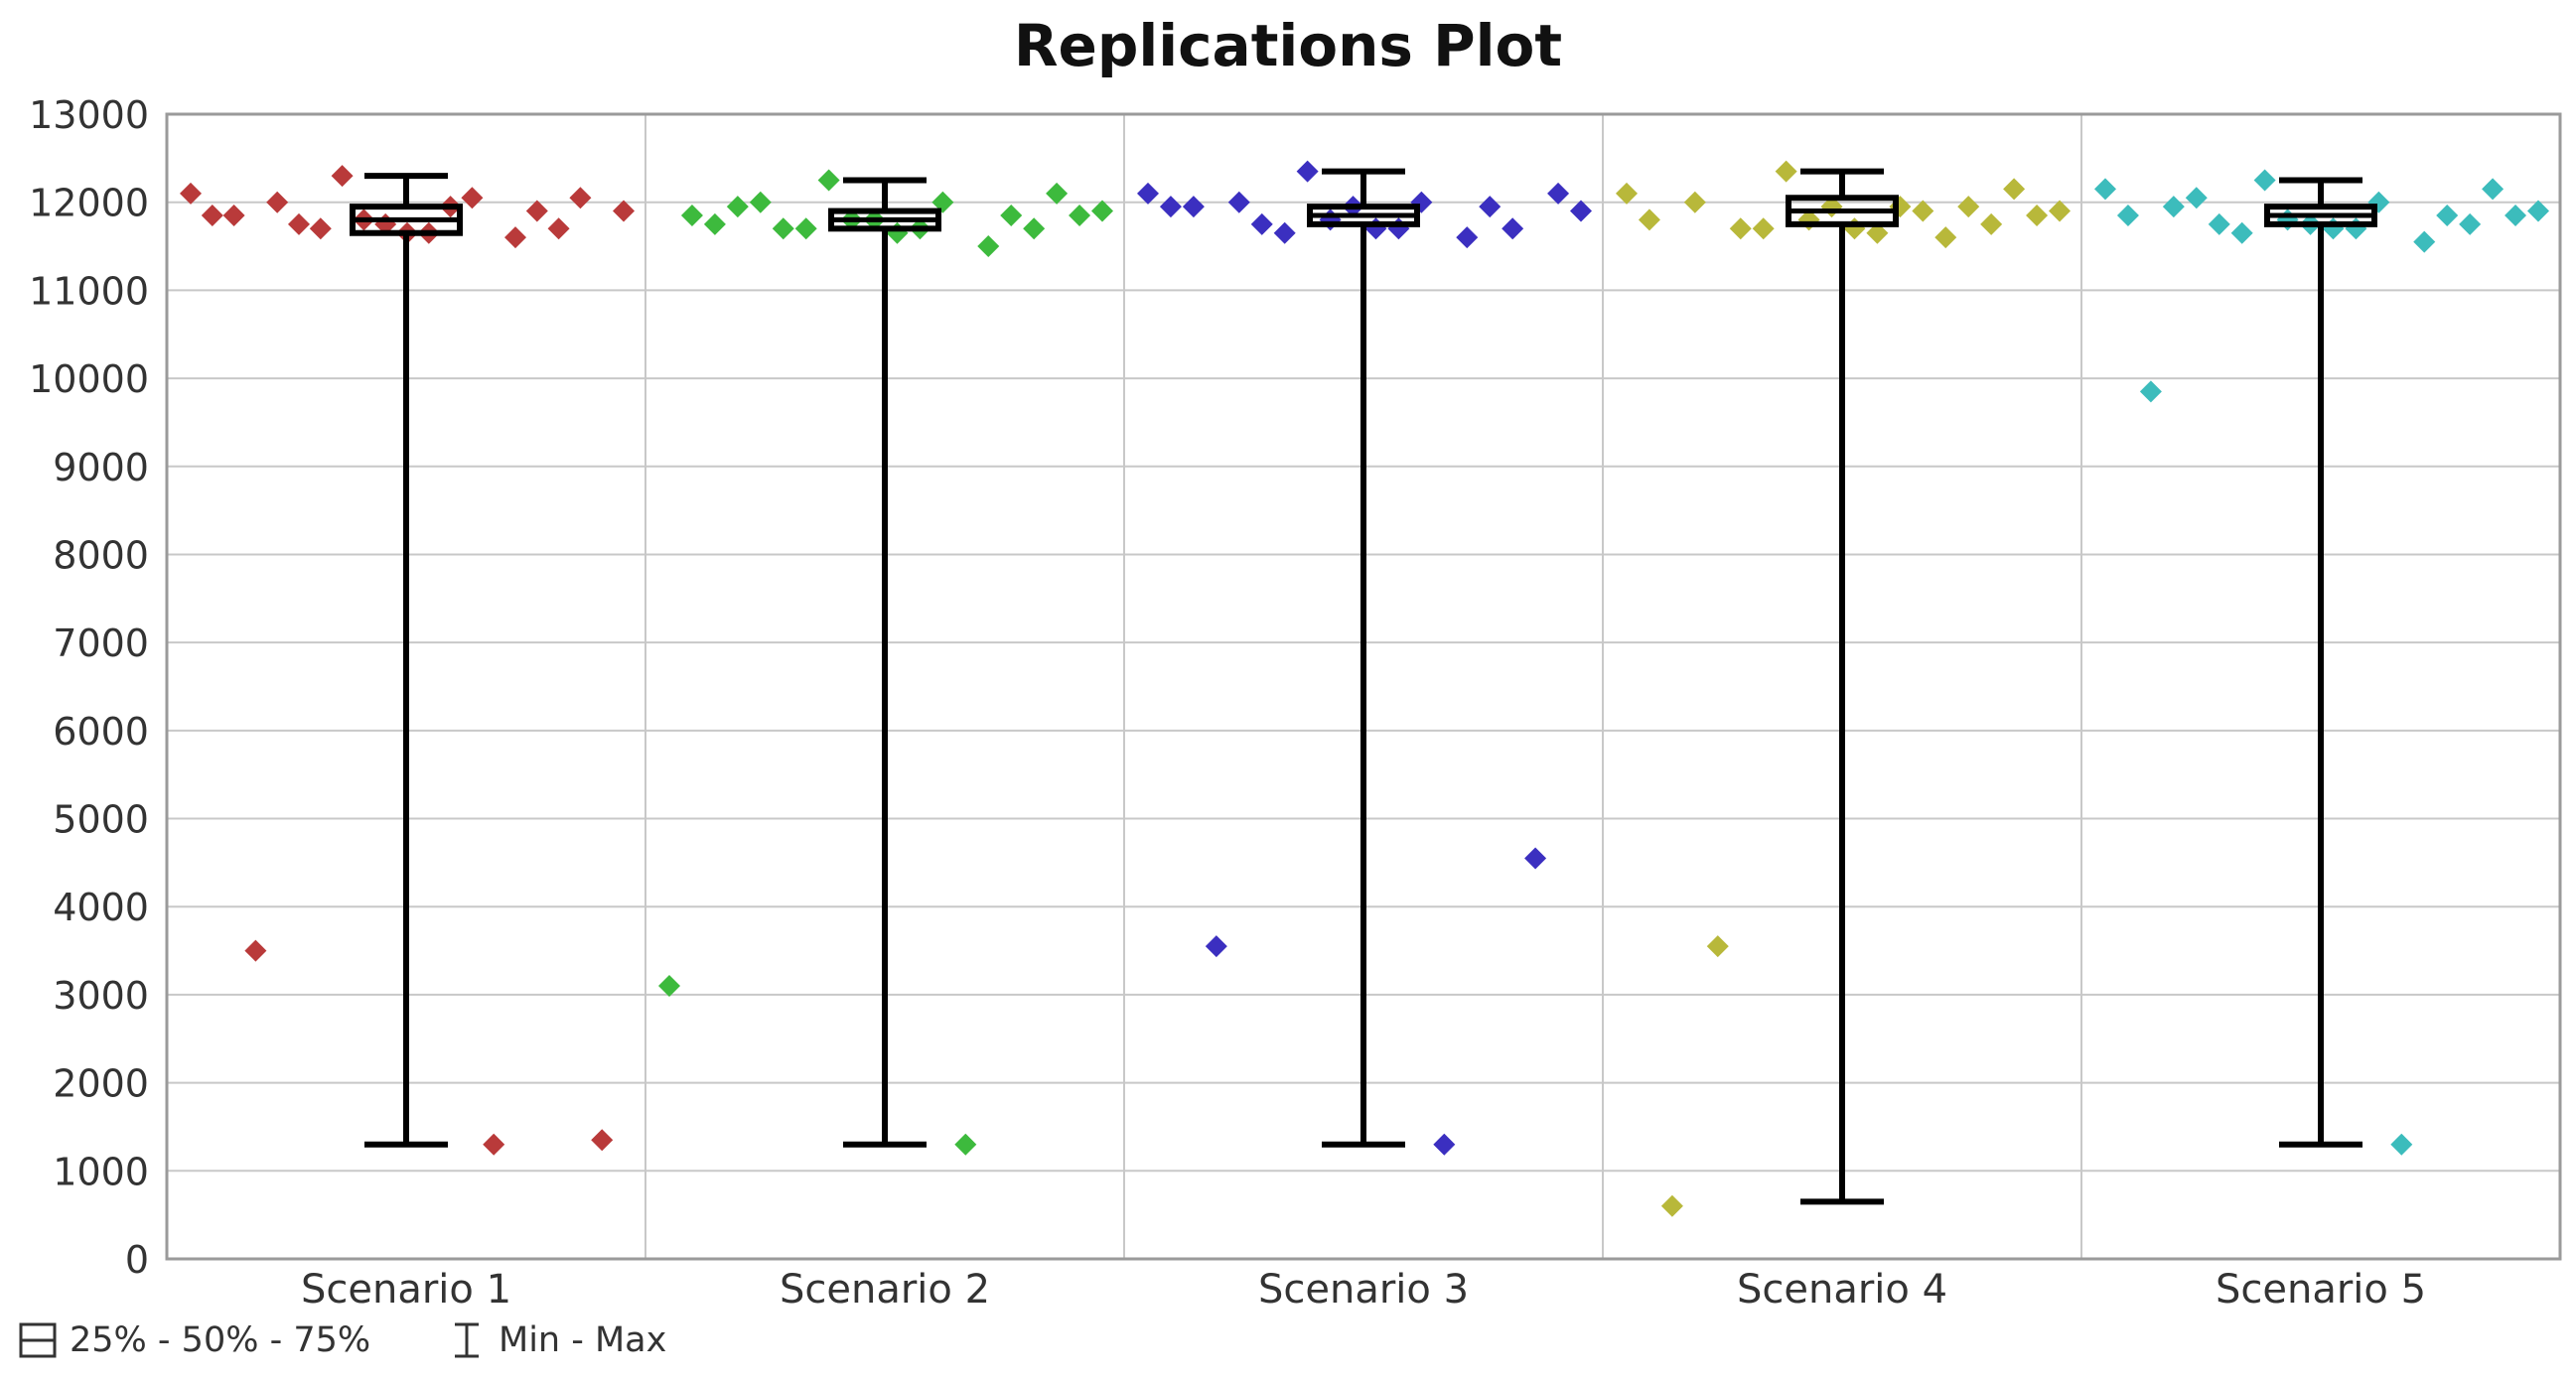  What do you see at coordinates (101, 1171) in the screenshot?
I see `y-tick-label: 1000` at bounding box center [101, 1171].